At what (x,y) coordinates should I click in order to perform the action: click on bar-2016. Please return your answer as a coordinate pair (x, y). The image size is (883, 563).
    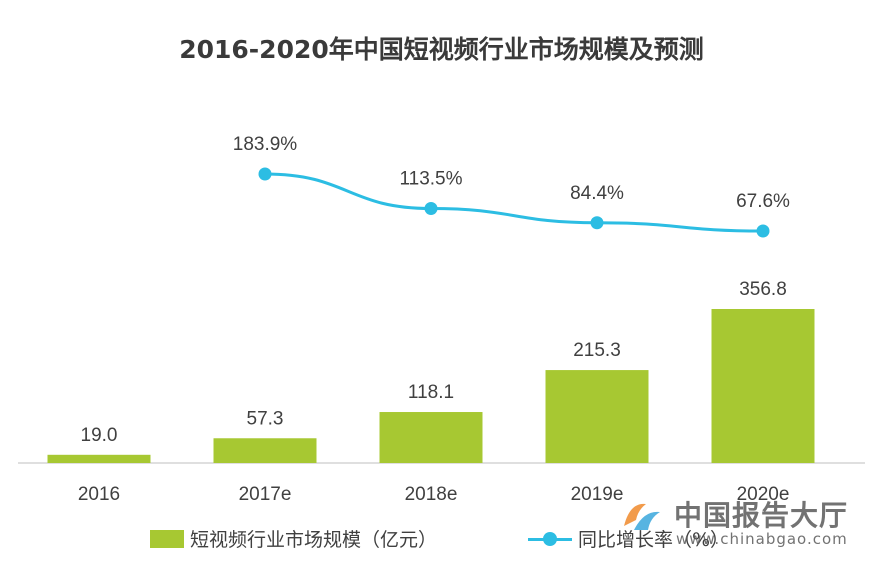
    Looking at the image, I should click on (99, 458).